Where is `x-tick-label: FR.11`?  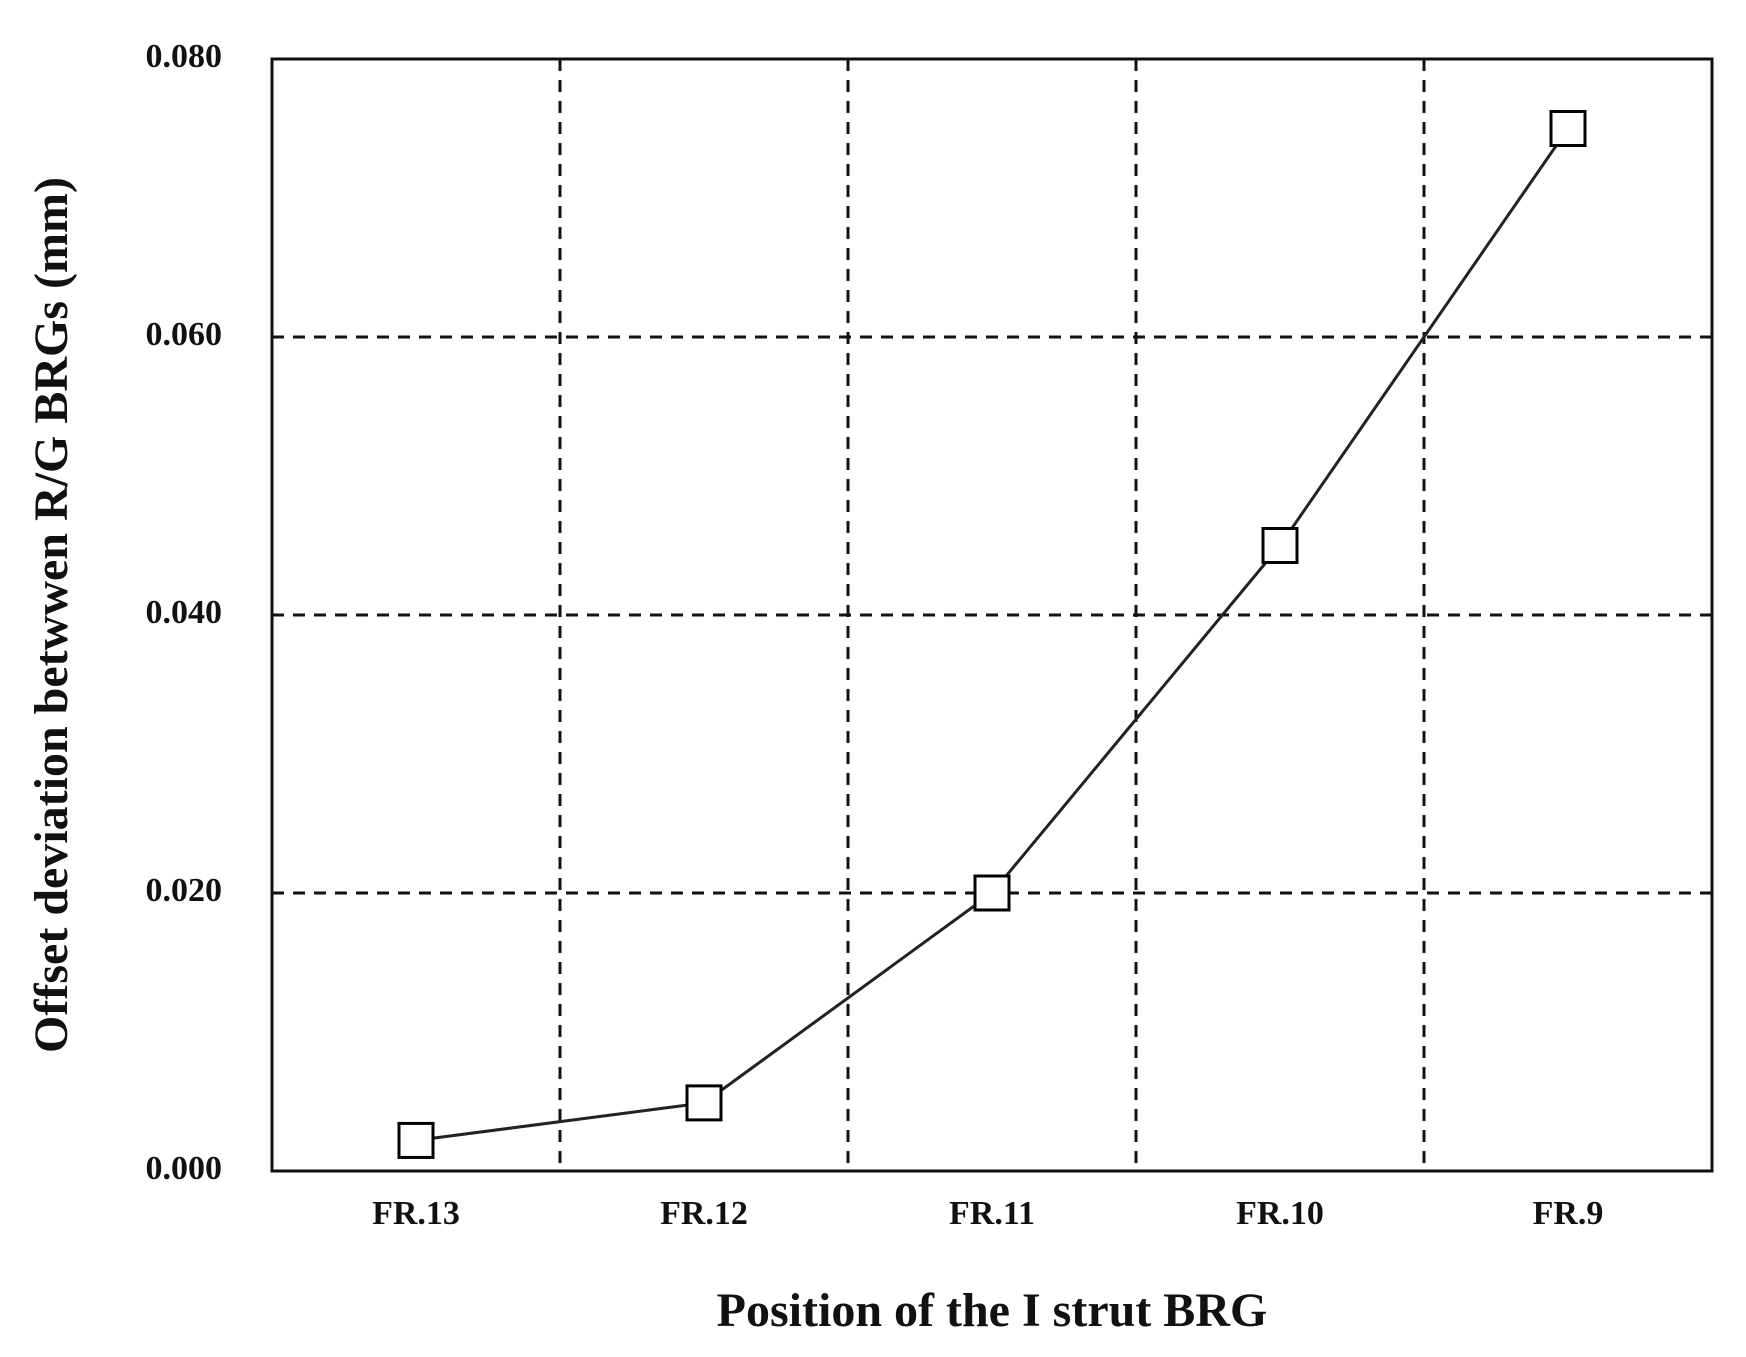 x-tick-label: FR.11 is located at coordinates (992, 1213).